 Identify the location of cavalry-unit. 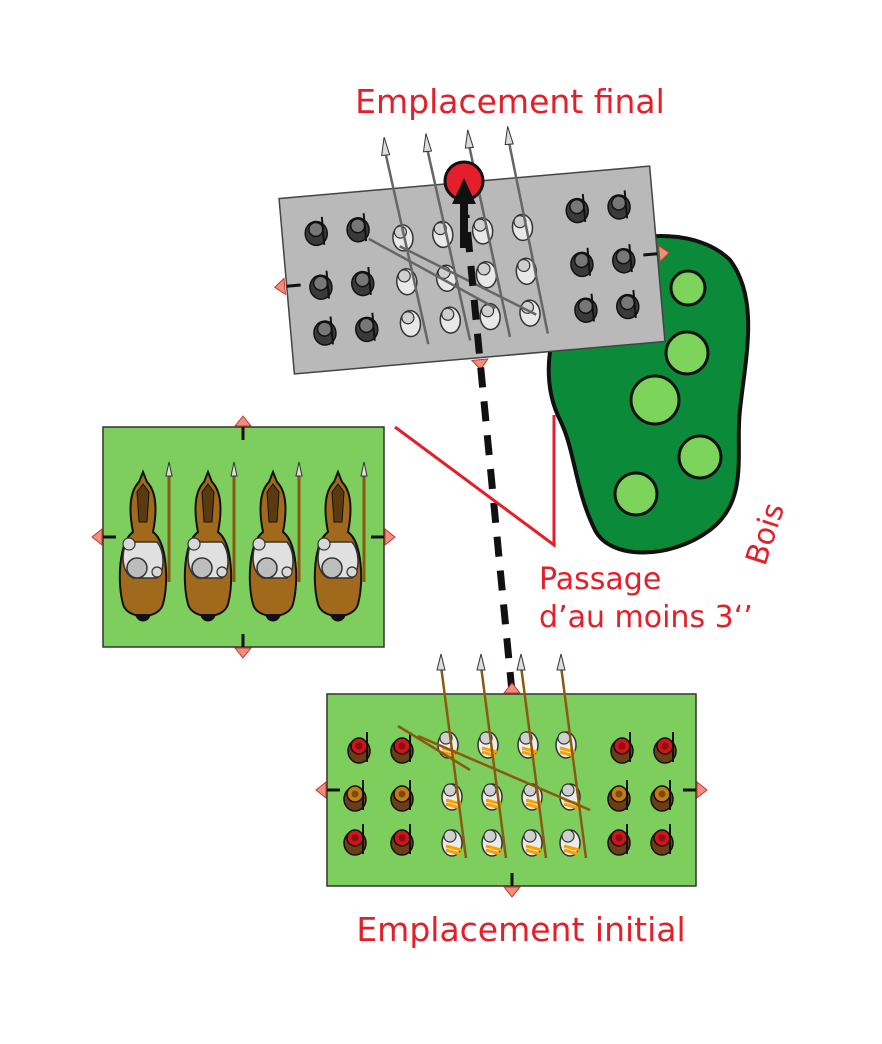
(243, 537).